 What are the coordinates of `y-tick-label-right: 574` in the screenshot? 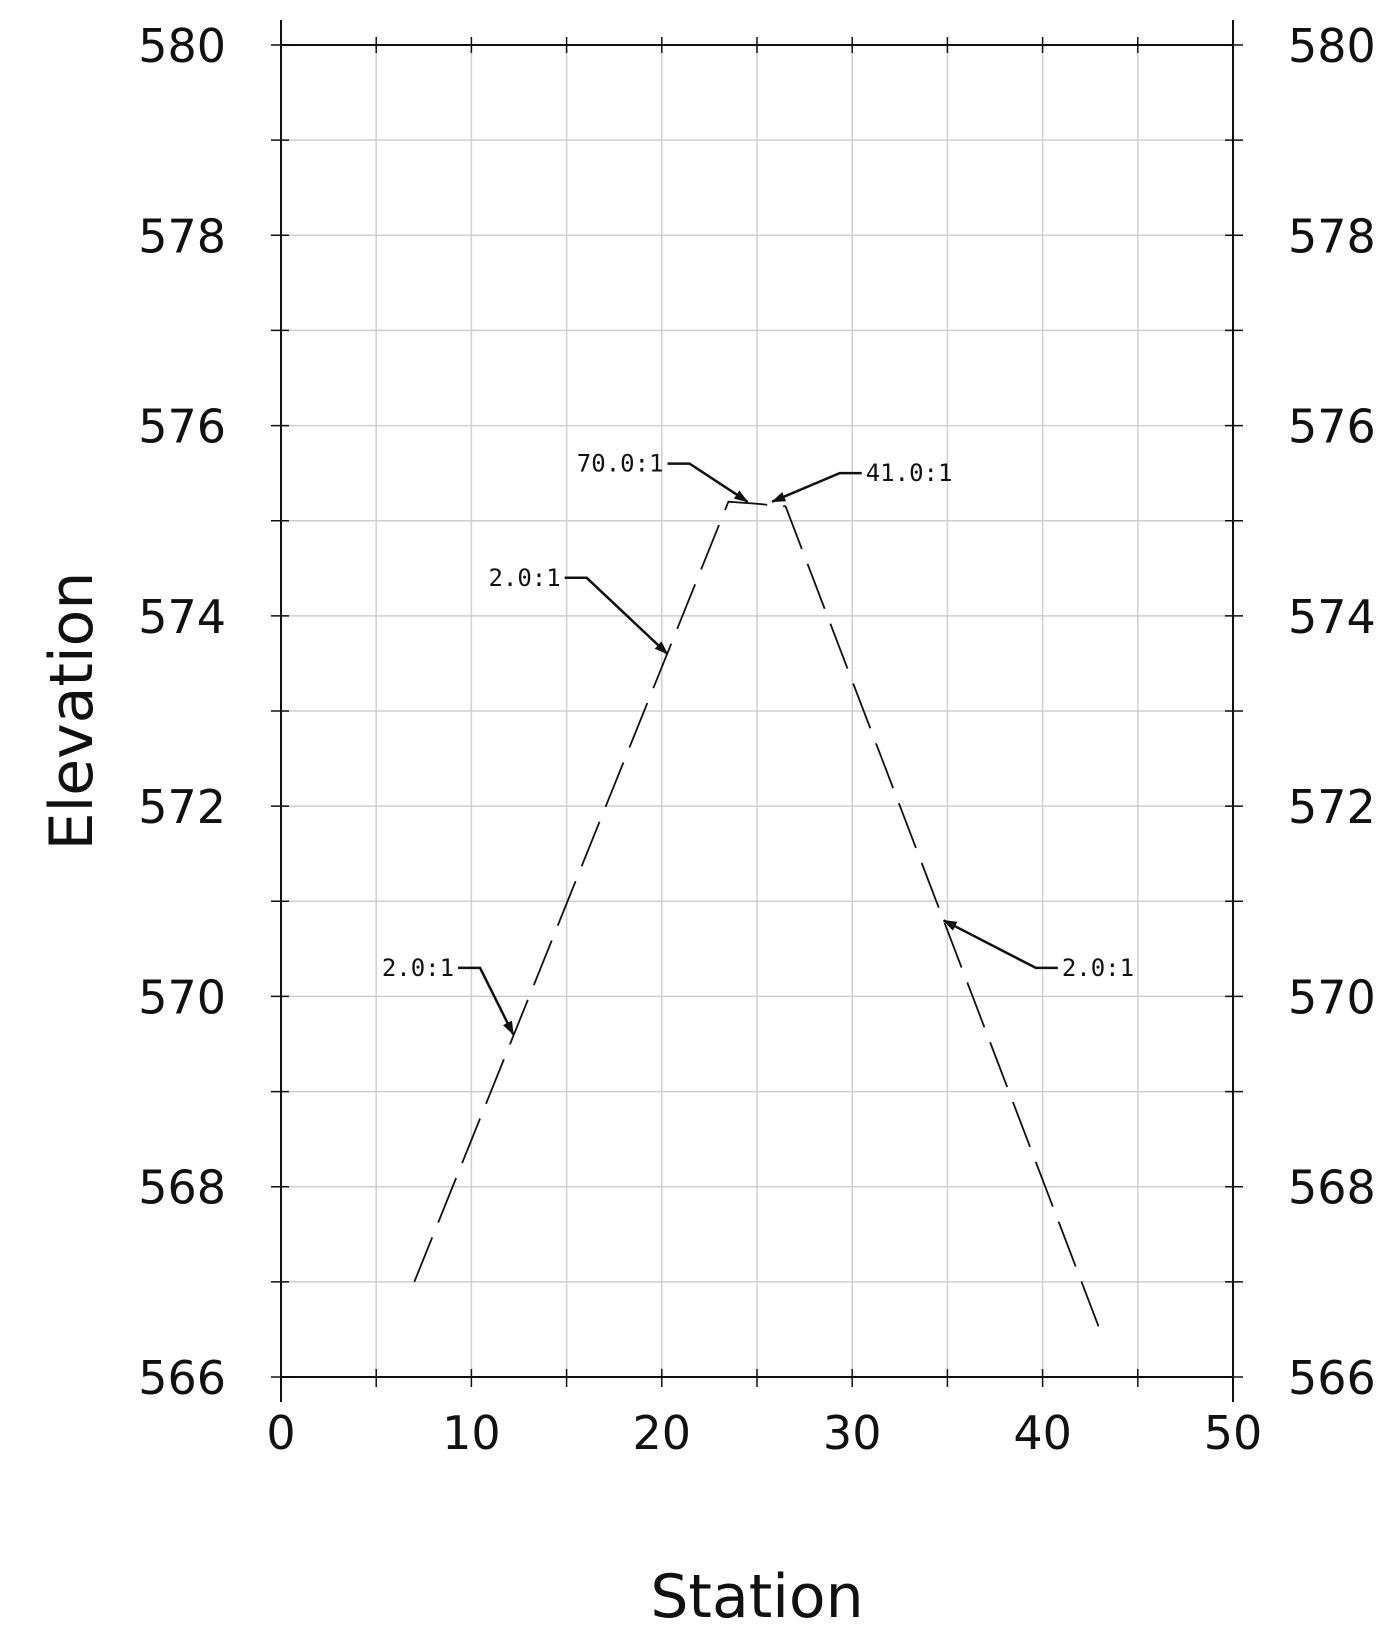 It's located at (1332, 617).